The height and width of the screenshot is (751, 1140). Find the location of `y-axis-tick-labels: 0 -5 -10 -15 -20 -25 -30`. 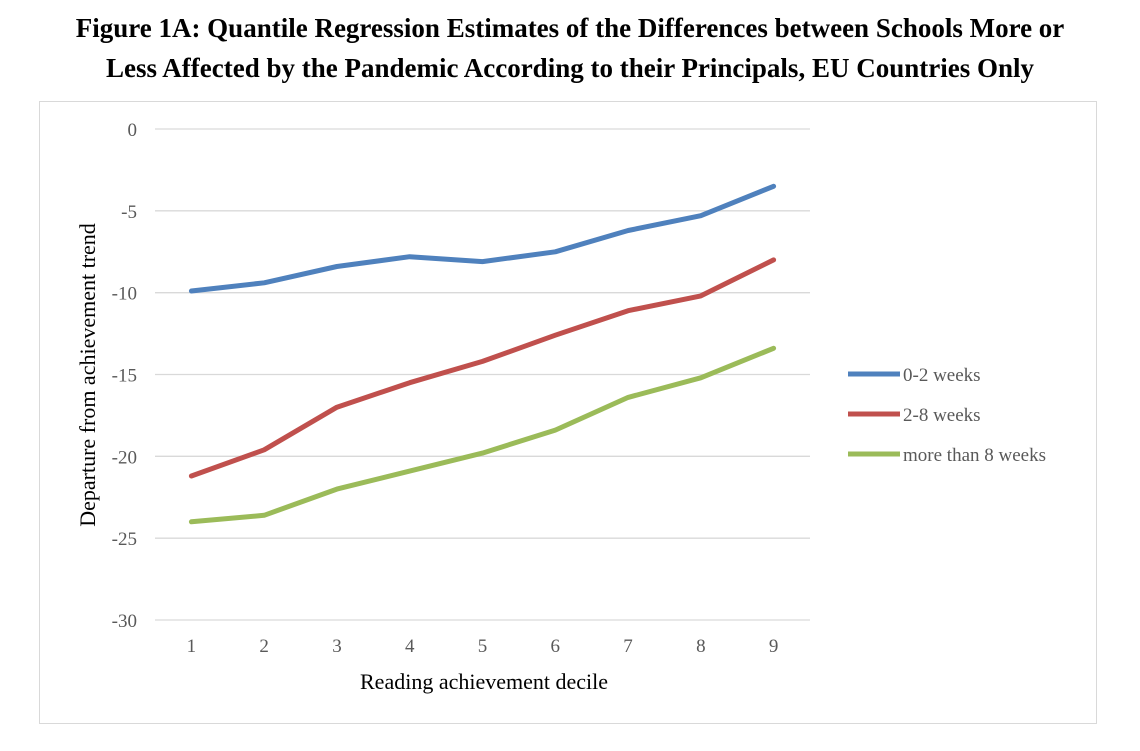

y-axis-tick-labels: 0 -5 -10 -15 -20 -25 -30 is located at coordinates (124, 376).